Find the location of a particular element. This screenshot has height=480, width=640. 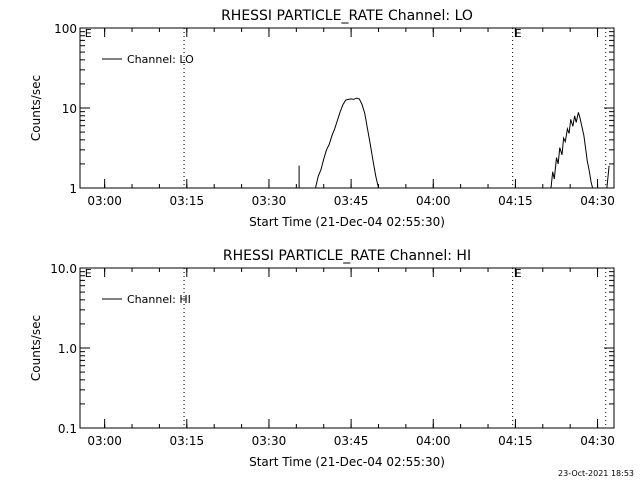

legend-label: Channel: HI is located at coordinates (159, 299).